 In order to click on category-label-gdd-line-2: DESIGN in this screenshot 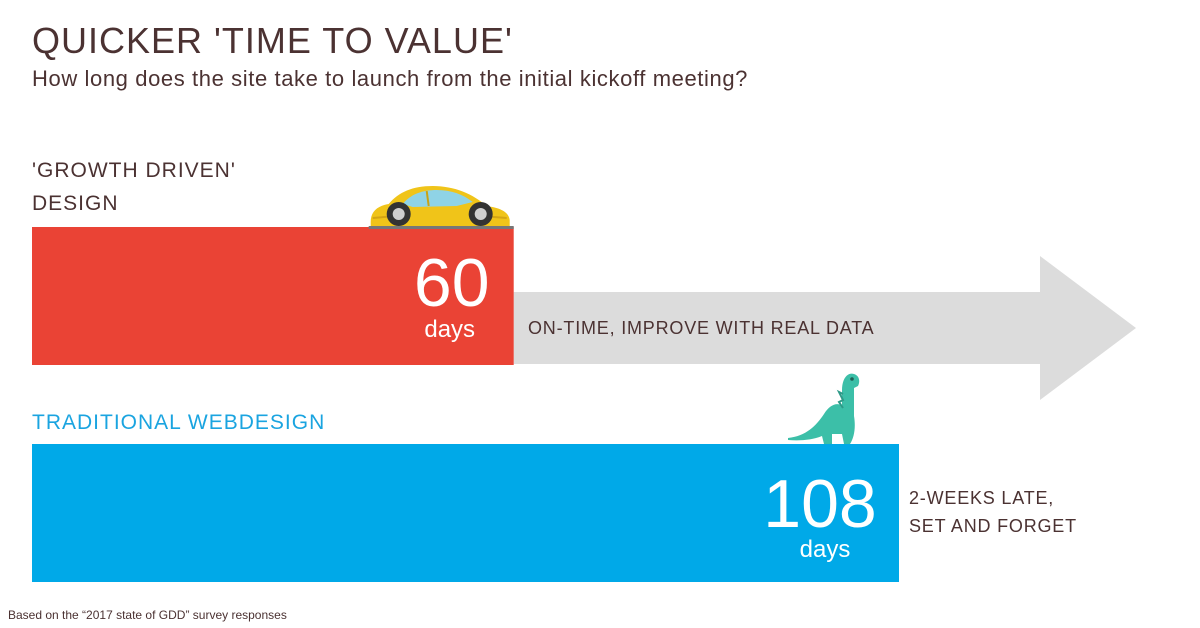, I will do `click(75, 203)`.